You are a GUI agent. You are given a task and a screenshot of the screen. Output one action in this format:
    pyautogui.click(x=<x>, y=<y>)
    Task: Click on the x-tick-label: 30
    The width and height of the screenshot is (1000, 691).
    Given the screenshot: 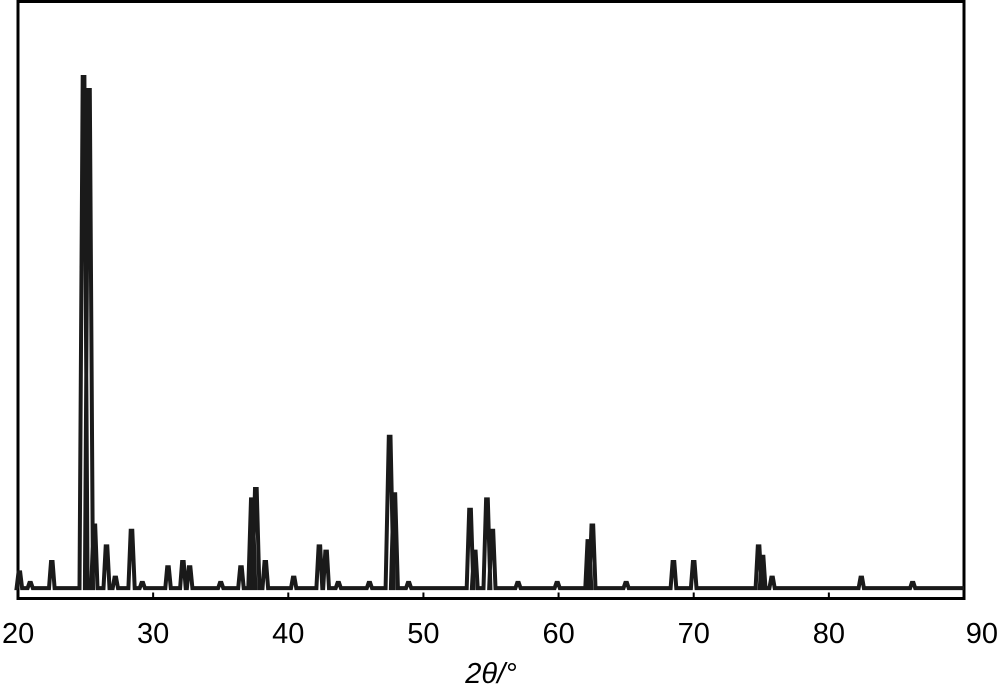 What is the action you would take?
    pyautogui.click(x=153, y=634)
    